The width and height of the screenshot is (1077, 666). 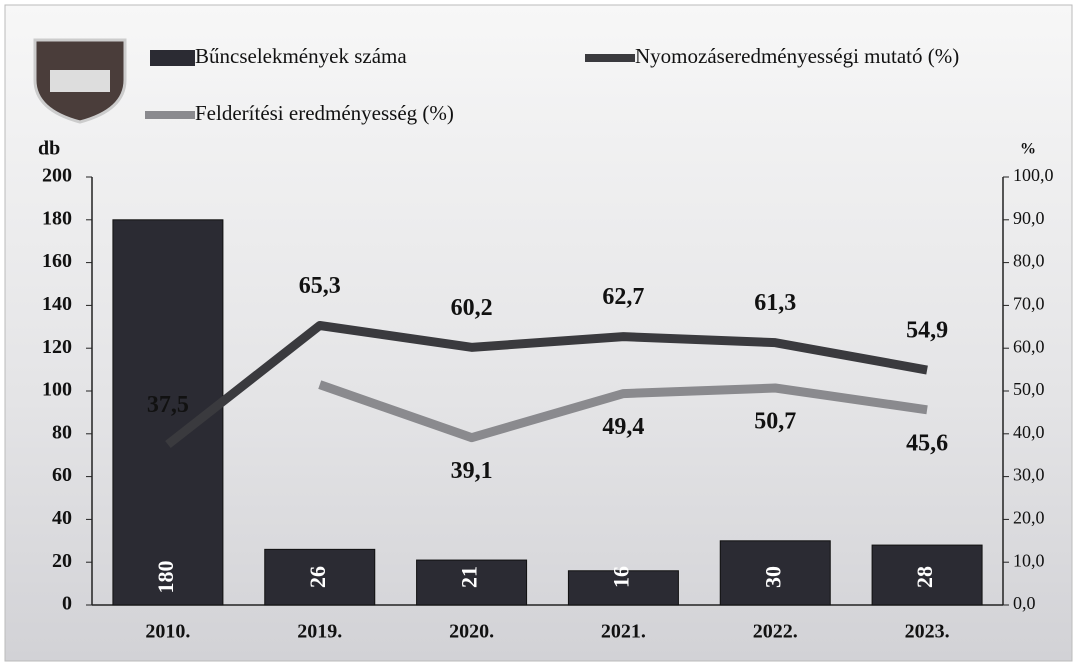 I want to click on line-value-label: 45,6, so click(x=927, y=443).